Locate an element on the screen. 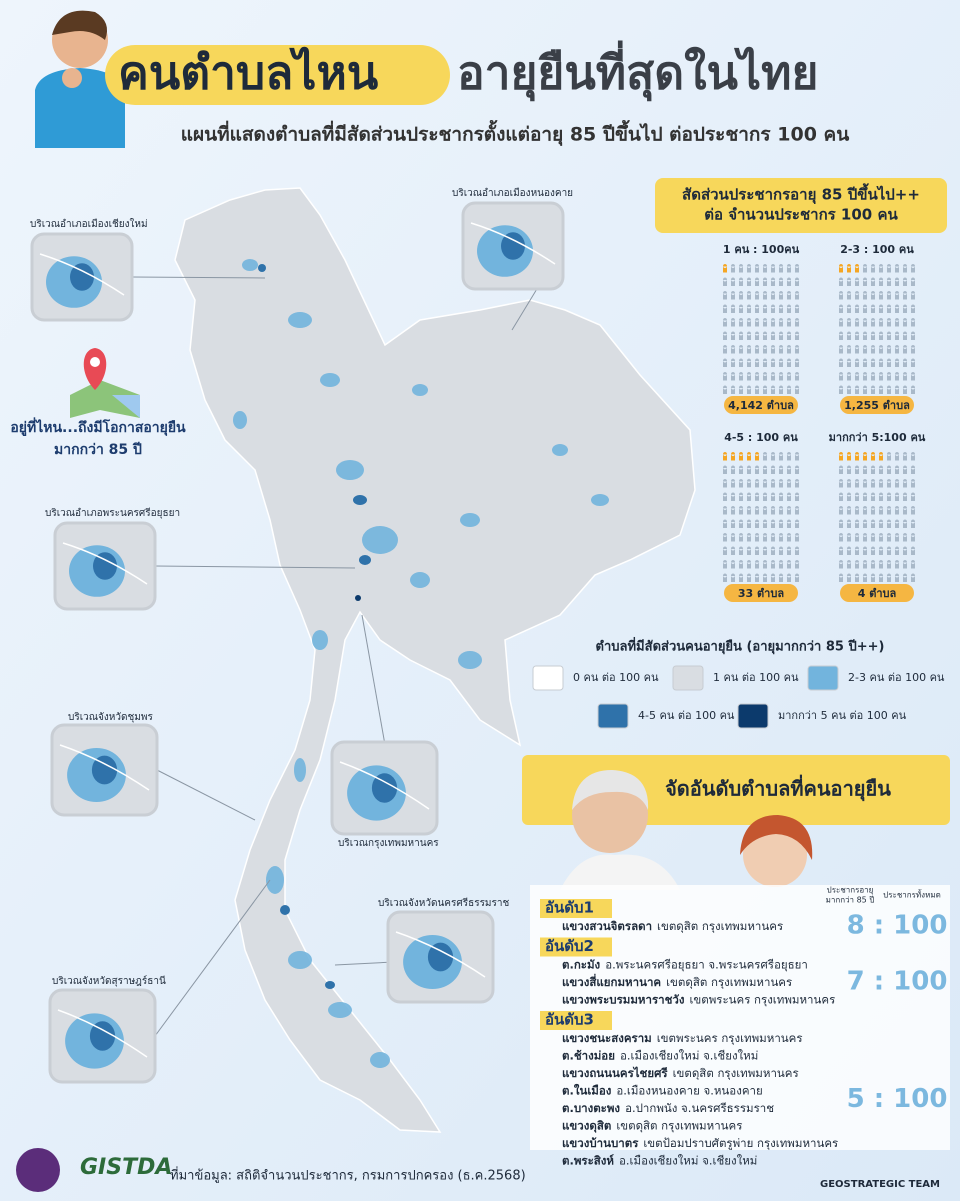 The image size is (960, 1201). inset-label: บริเวณกรุงเทพมหานคร is located at coordinates (388, 843).